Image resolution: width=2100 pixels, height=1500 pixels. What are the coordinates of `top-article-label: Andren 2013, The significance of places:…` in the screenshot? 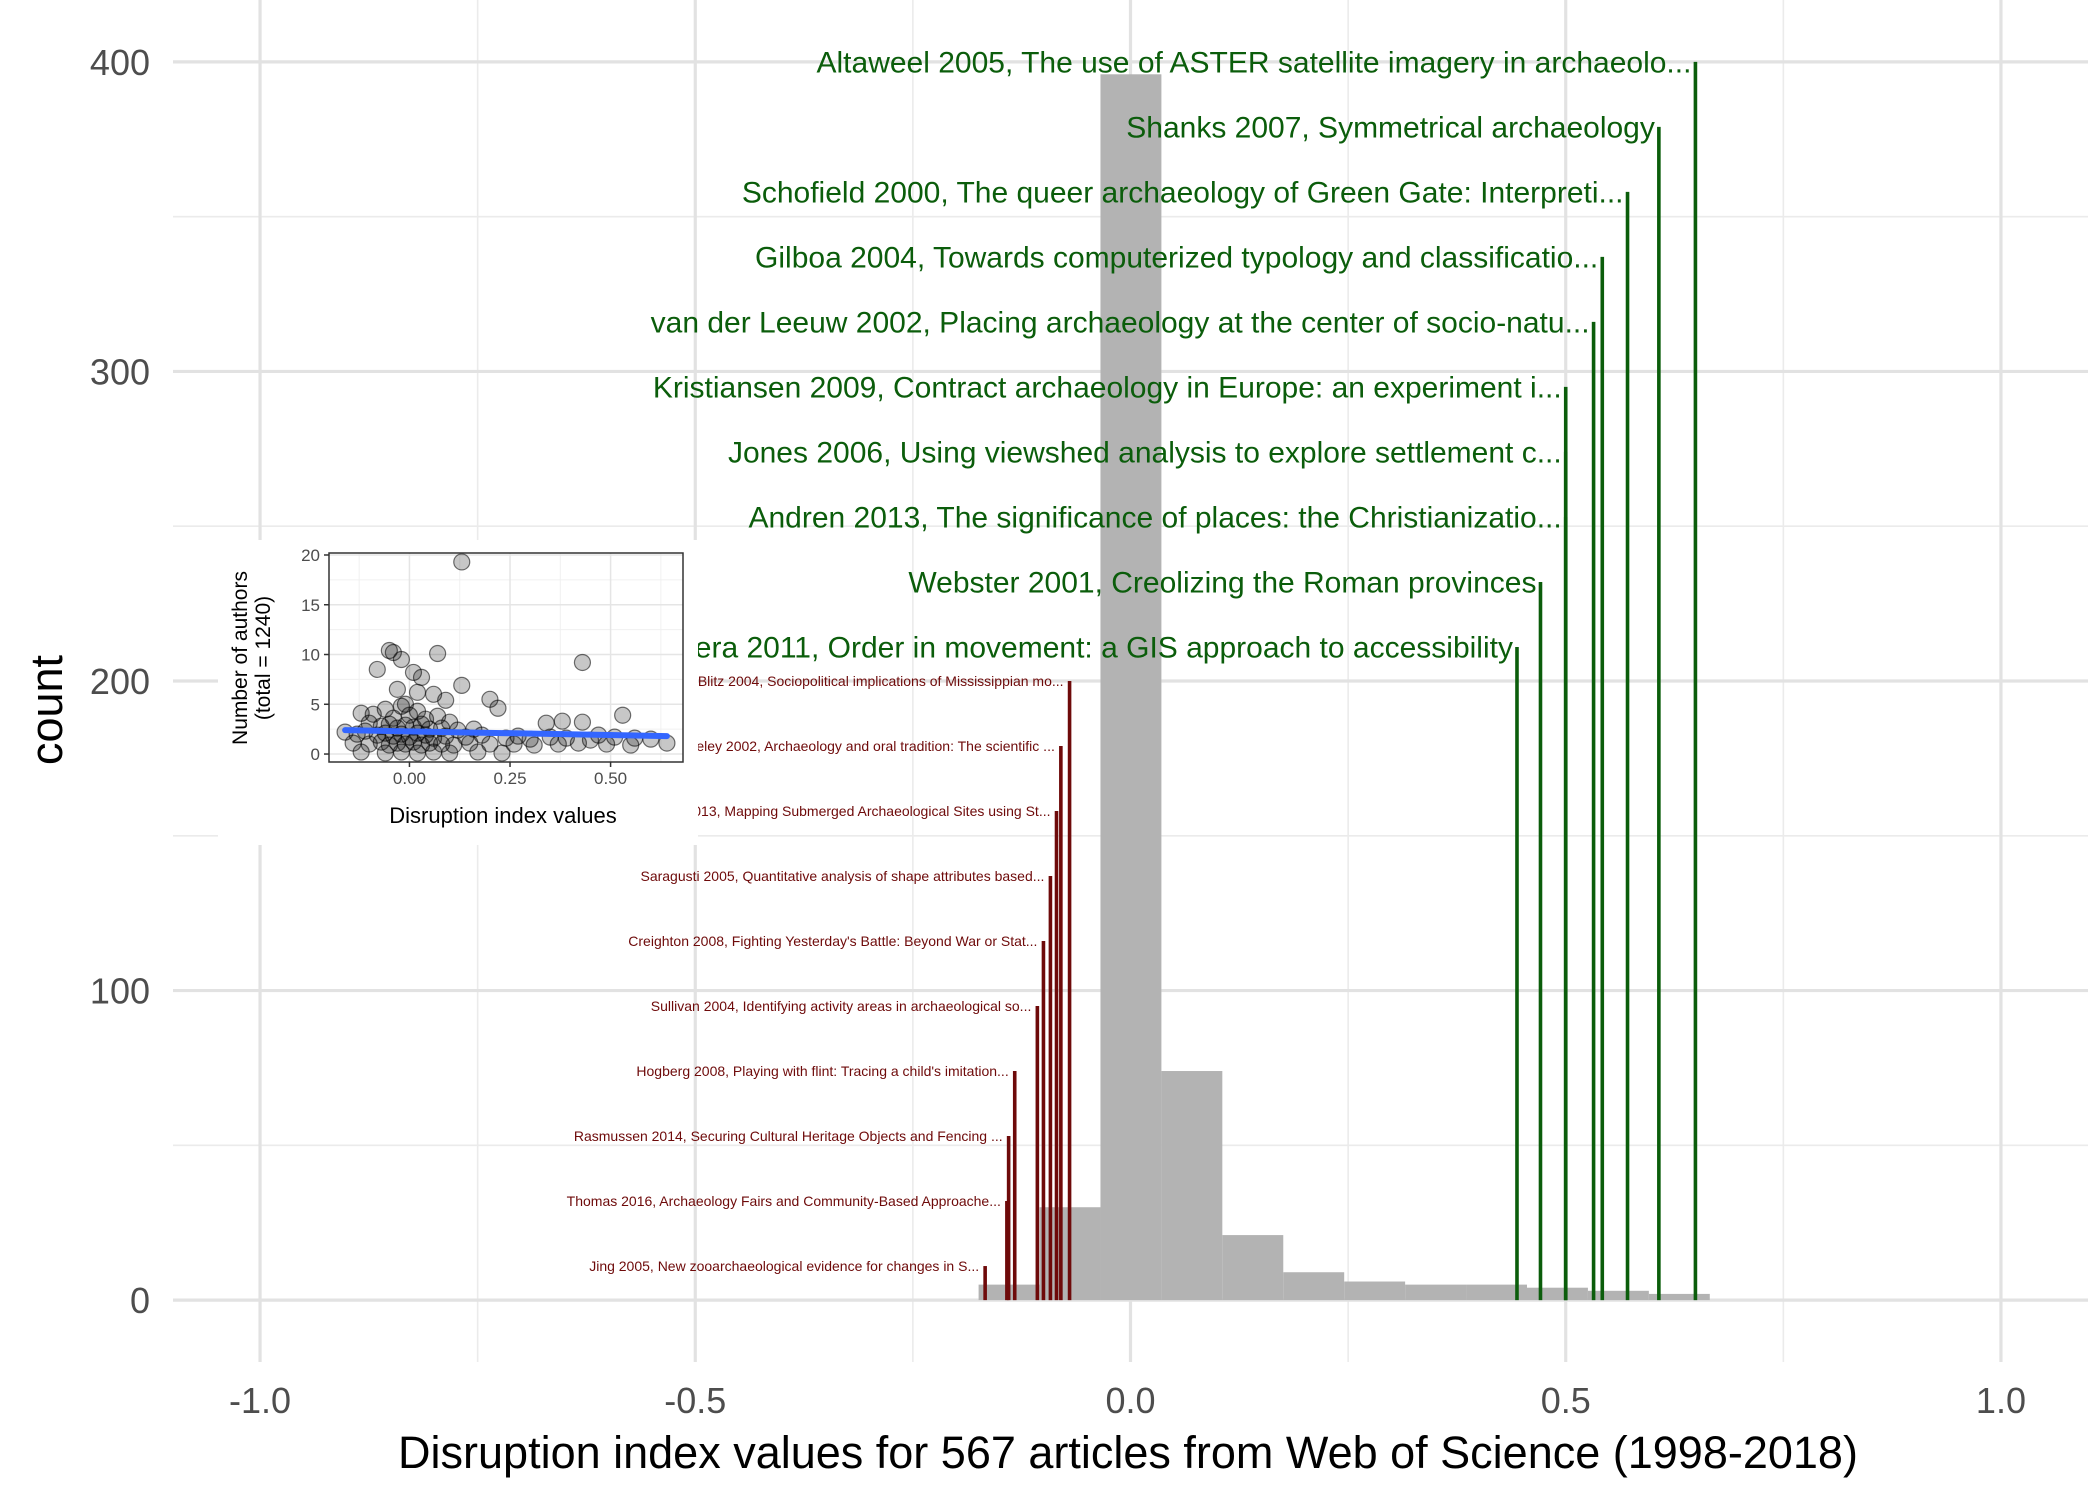 It's located at (1154, 517).